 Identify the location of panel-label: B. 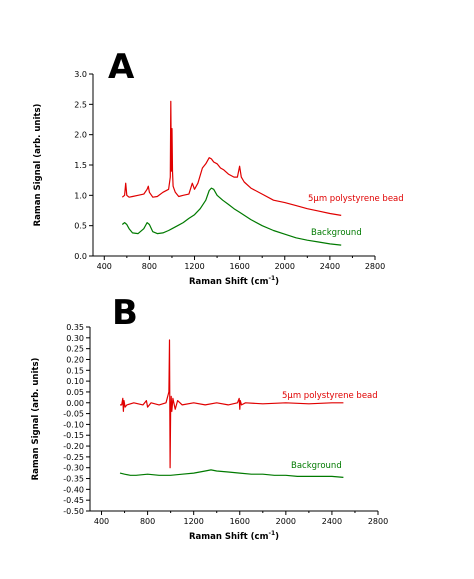
(125, 313).